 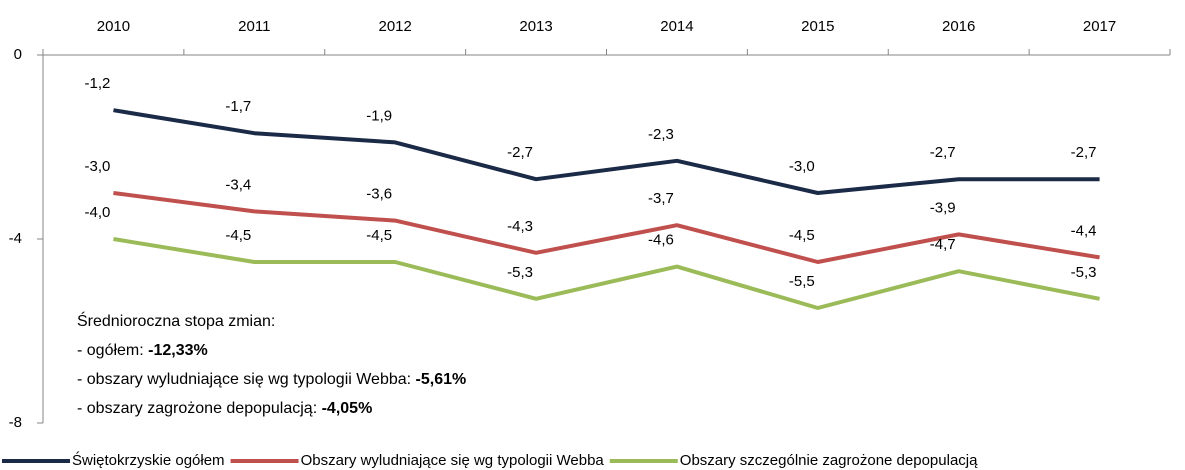 What do you see at coordinates (943, 244) in the screenshot?
I see `data-label: -4,7` at bounding box center [943, 244].